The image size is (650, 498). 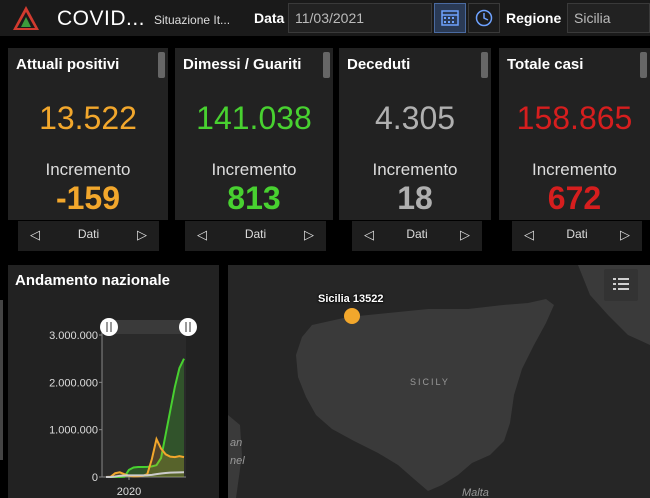 What do you see at coordinates (93, 280) in the screenshot?
I see `chart-title: Andamento nazionale` at bounding box center [93, 280].